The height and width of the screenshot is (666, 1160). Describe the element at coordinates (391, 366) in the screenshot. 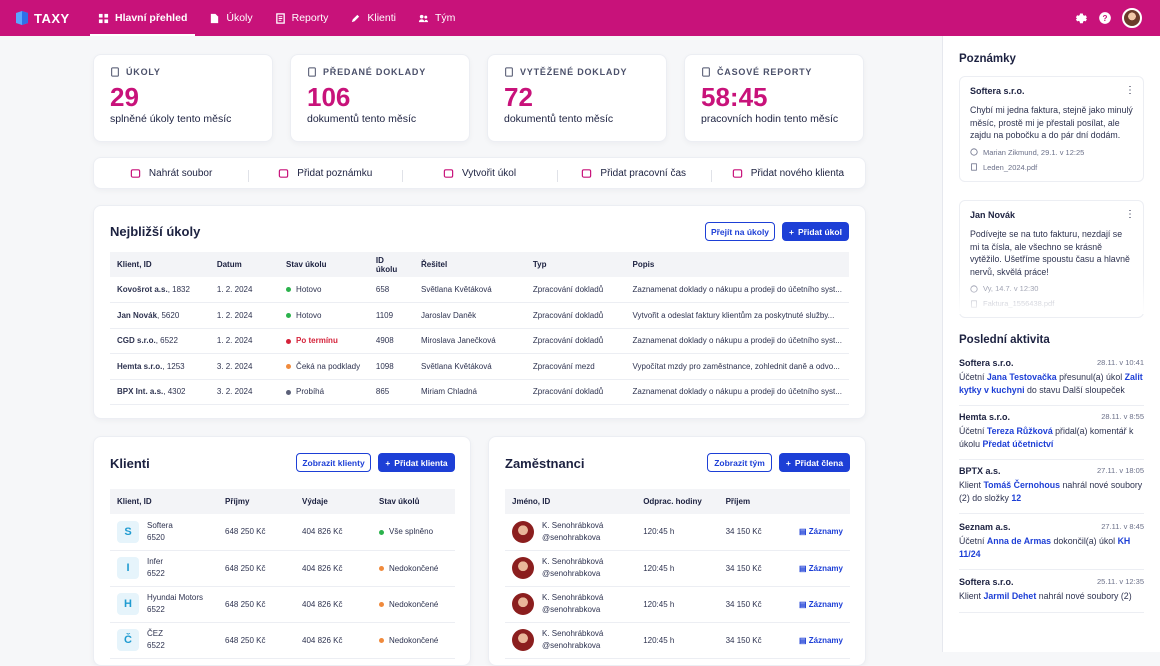

I see `task-id-cell: 1098` at that location.